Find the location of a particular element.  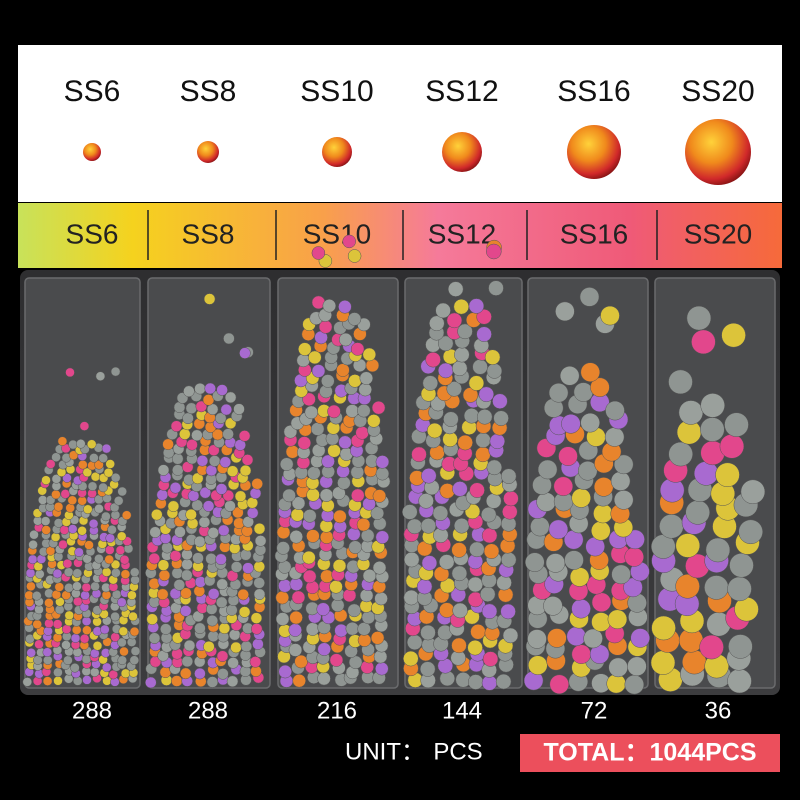

size-label: SS16 is located at coordinates (593, 91).